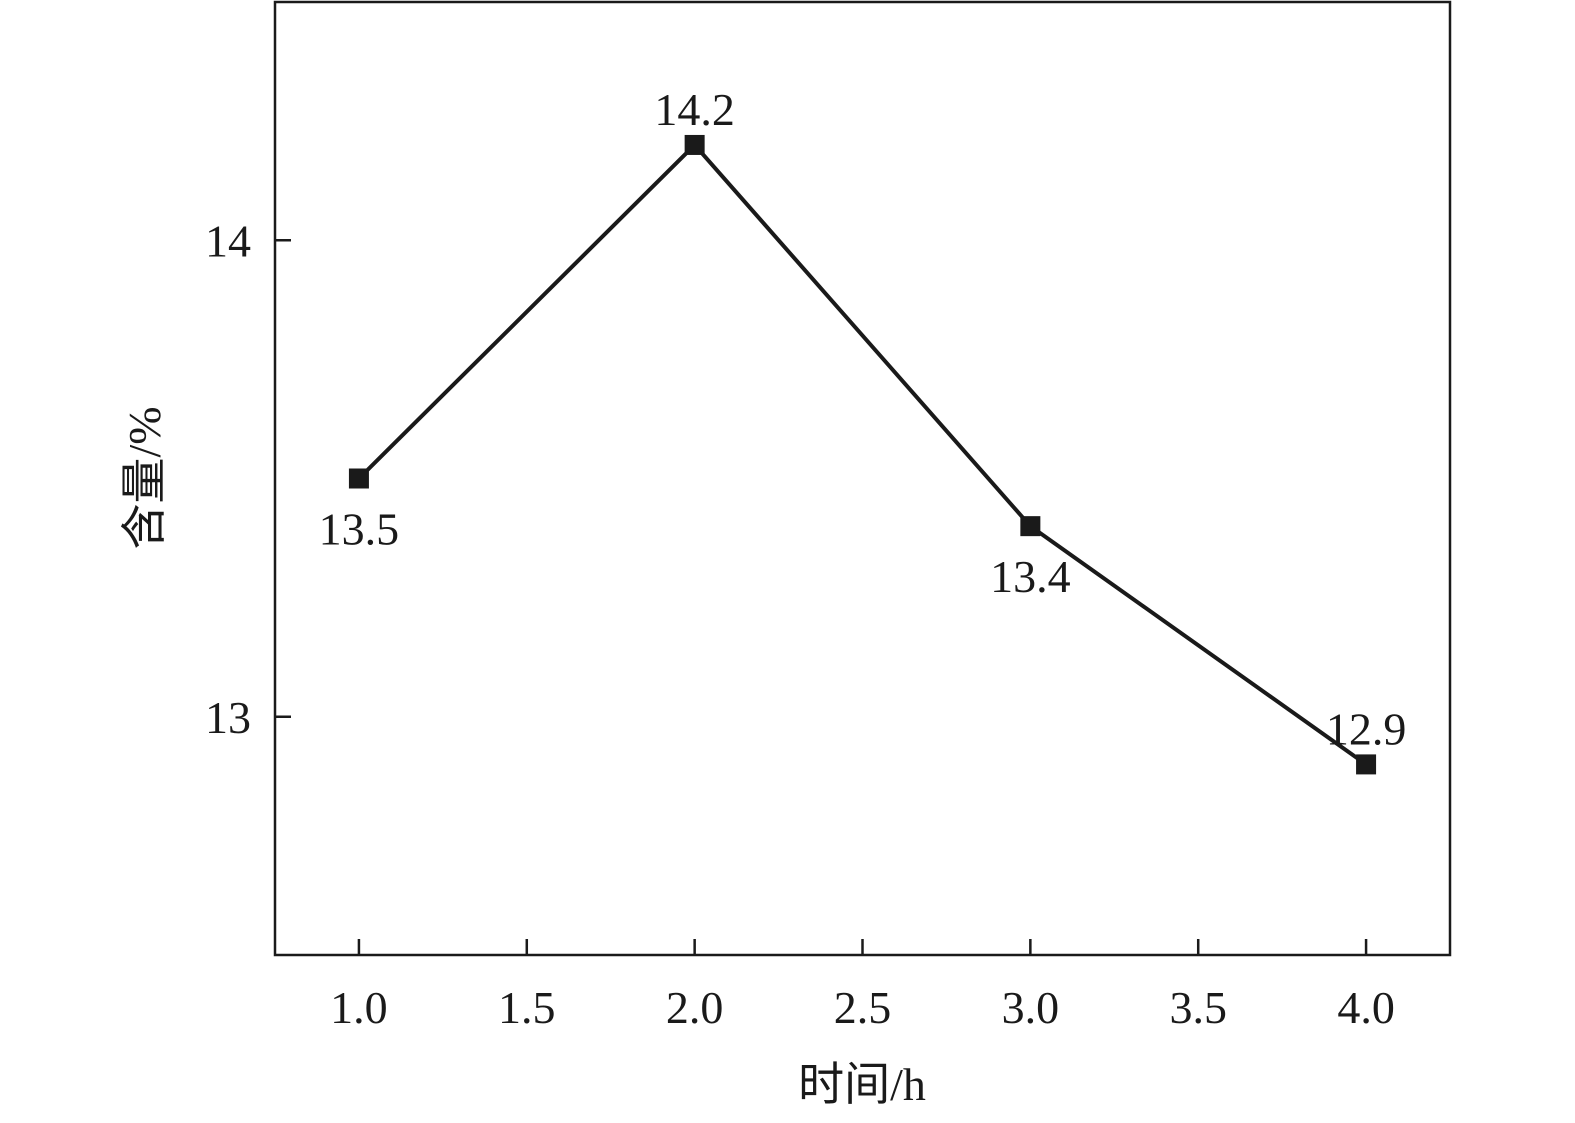 The height and width of the screenshot is (1123, 1575). I want to click on y-axis-title: 含量/%, so click(144, 477).